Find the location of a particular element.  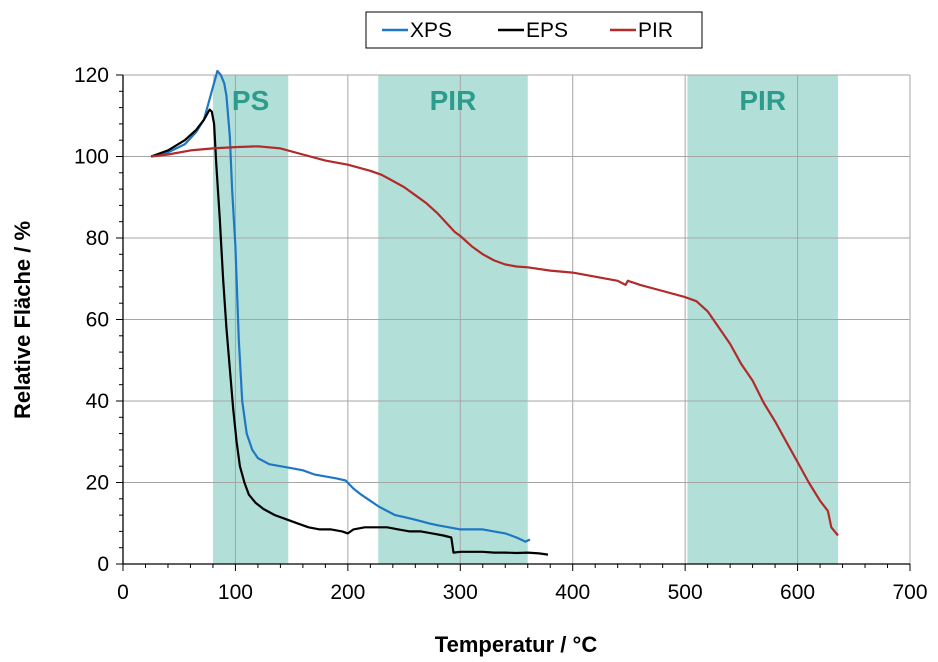

y-tick-label: 40 is located at coordinates (97, 401).